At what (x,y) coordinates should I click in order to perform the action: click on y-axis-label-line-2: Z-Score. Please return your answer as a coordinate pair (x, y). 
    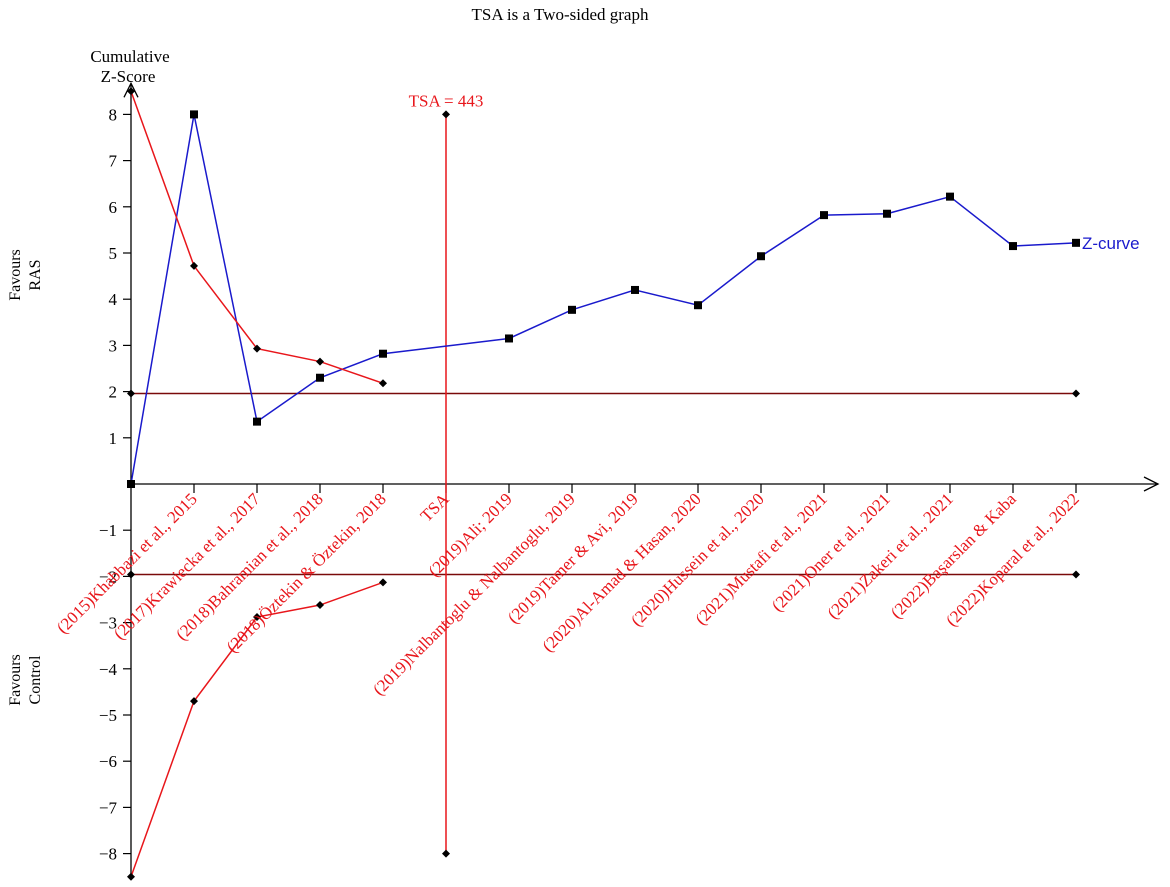
    Looking at the image, I should click on (128, 76).